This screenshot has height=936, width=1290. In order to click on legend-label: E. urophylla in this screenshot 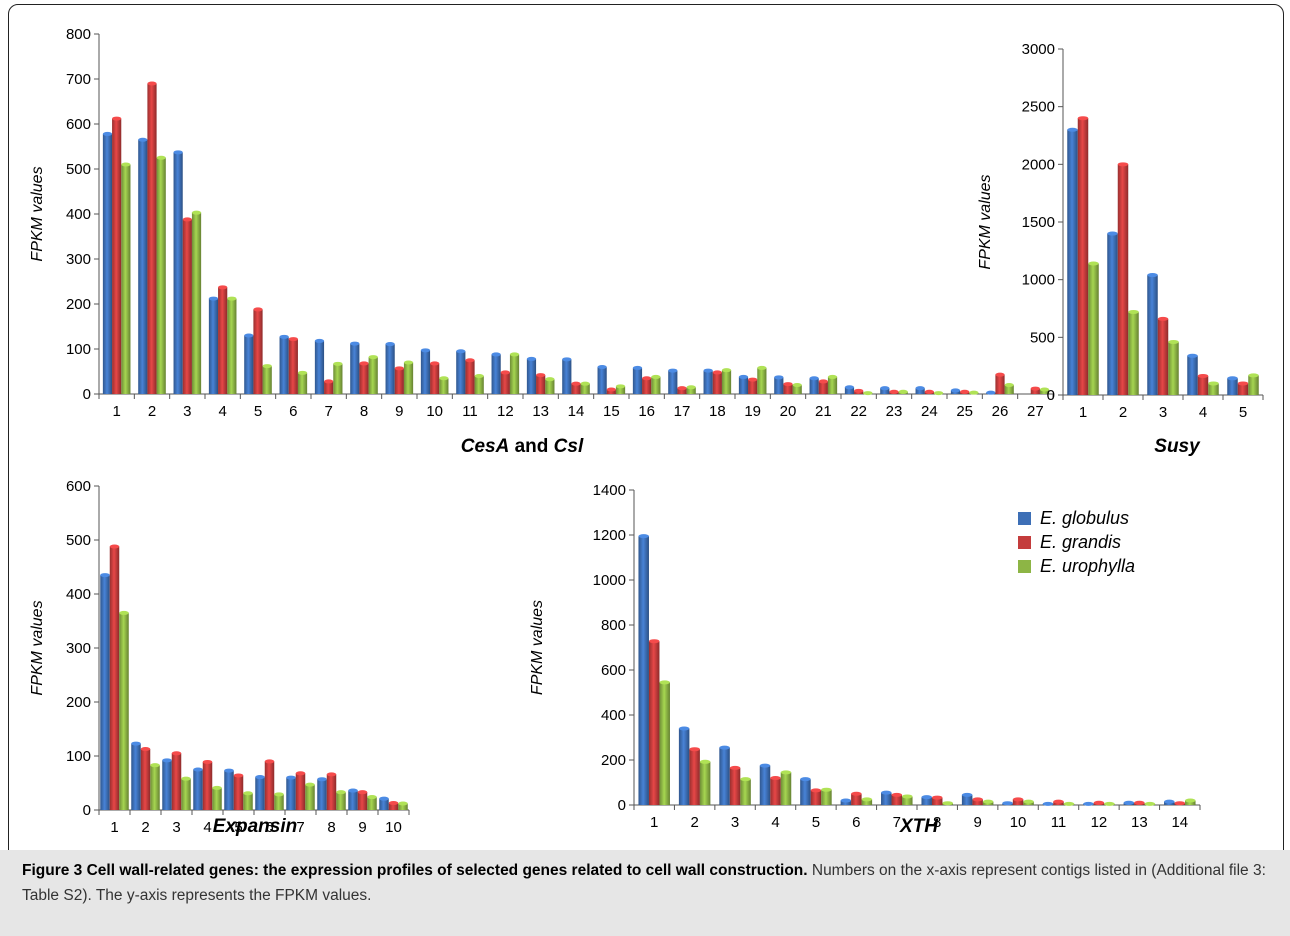, I will do `click(1087, 566)`.